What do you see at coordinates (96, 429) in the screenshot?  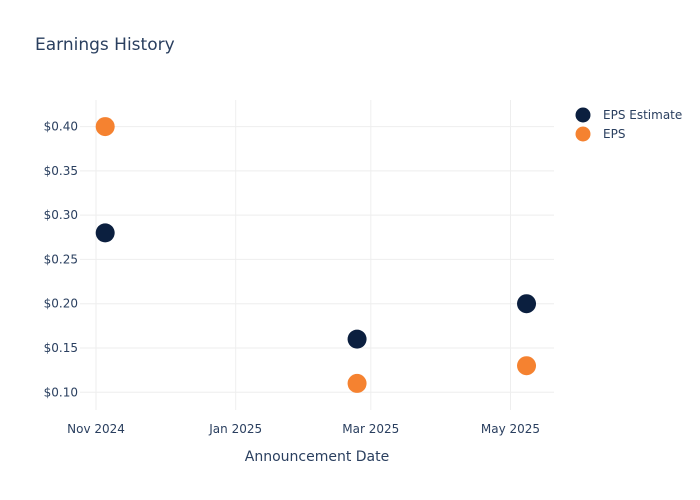 I see `x-tick-label: Nov 2024` at bounding box center [96, 429].